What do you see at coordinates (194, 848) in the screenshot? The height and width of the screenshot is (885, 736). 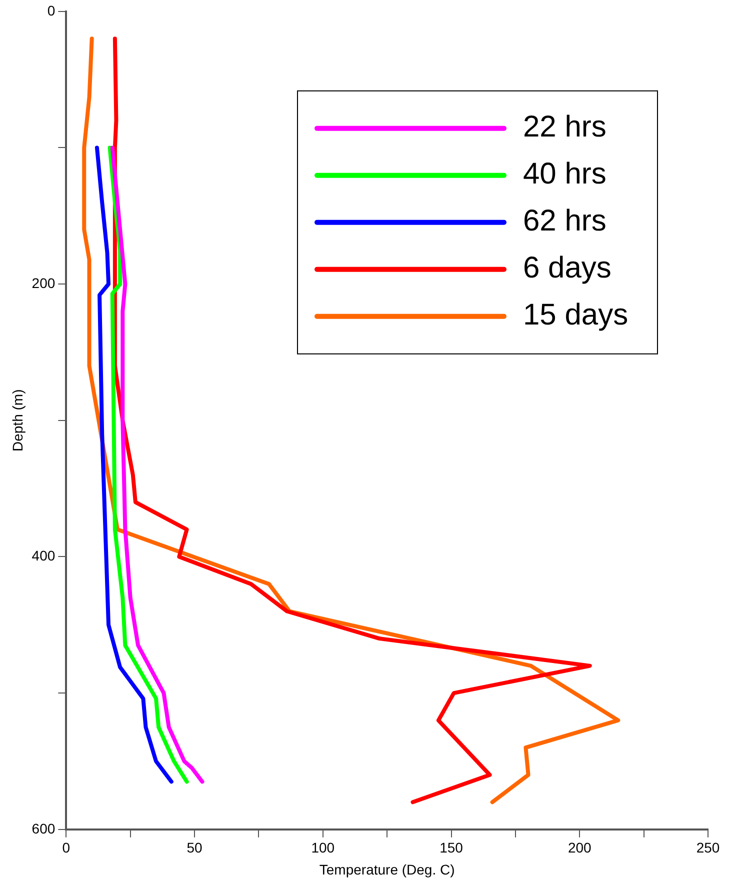 I see `x-tick-label: 50` at bounding box center [194, 848].